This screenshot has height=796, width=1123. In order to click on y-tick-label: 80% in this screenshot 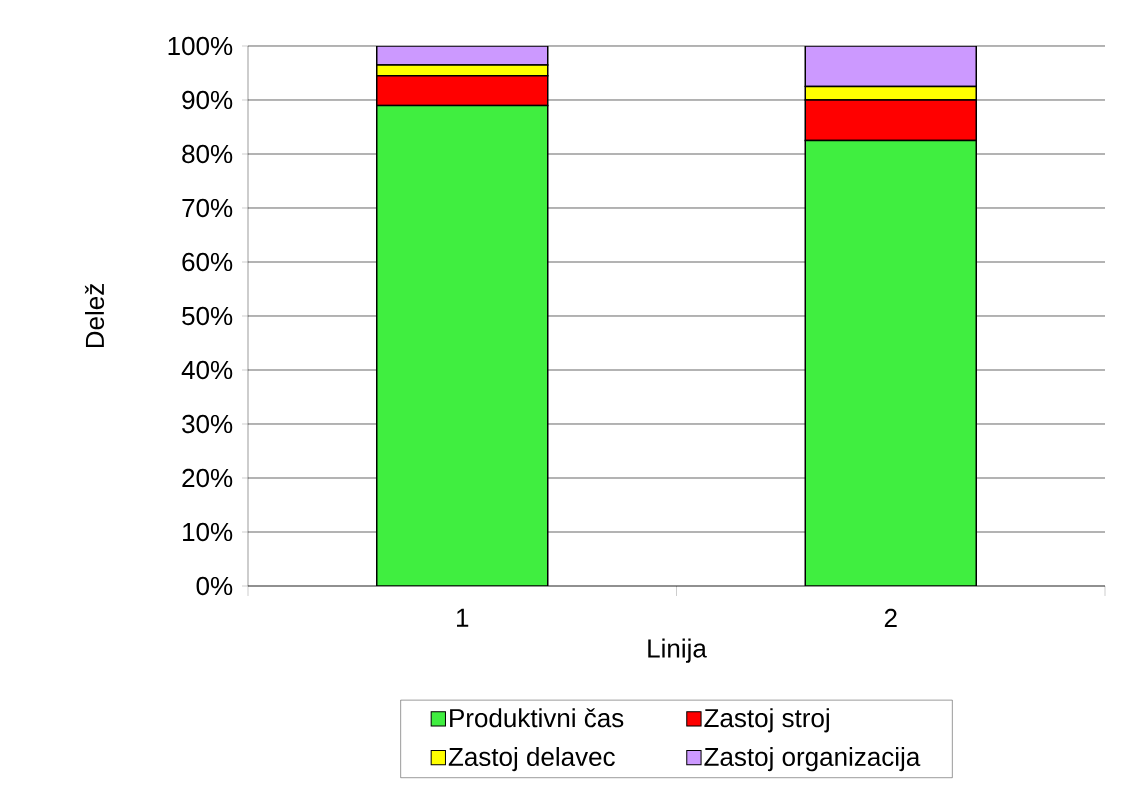, I will do `click(207, 154)`.